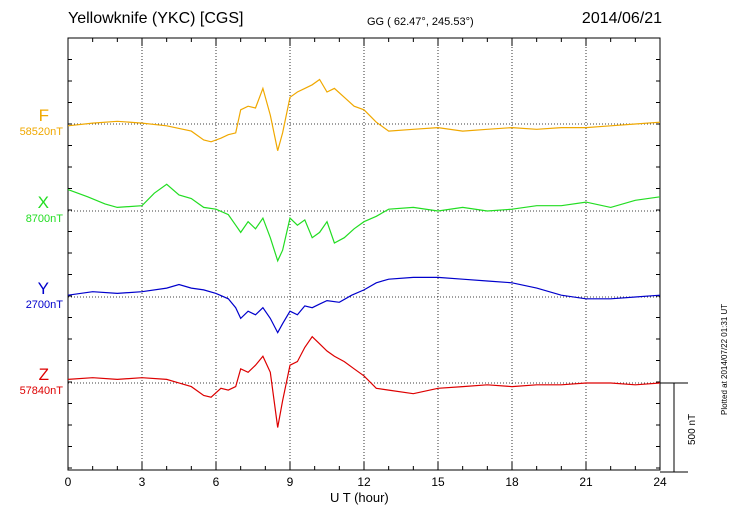 The image size is (730, 520). Describe the element at coordinates (44, 219) in the screenshot. I see `component-baseline-value: 8700nT` at that location.